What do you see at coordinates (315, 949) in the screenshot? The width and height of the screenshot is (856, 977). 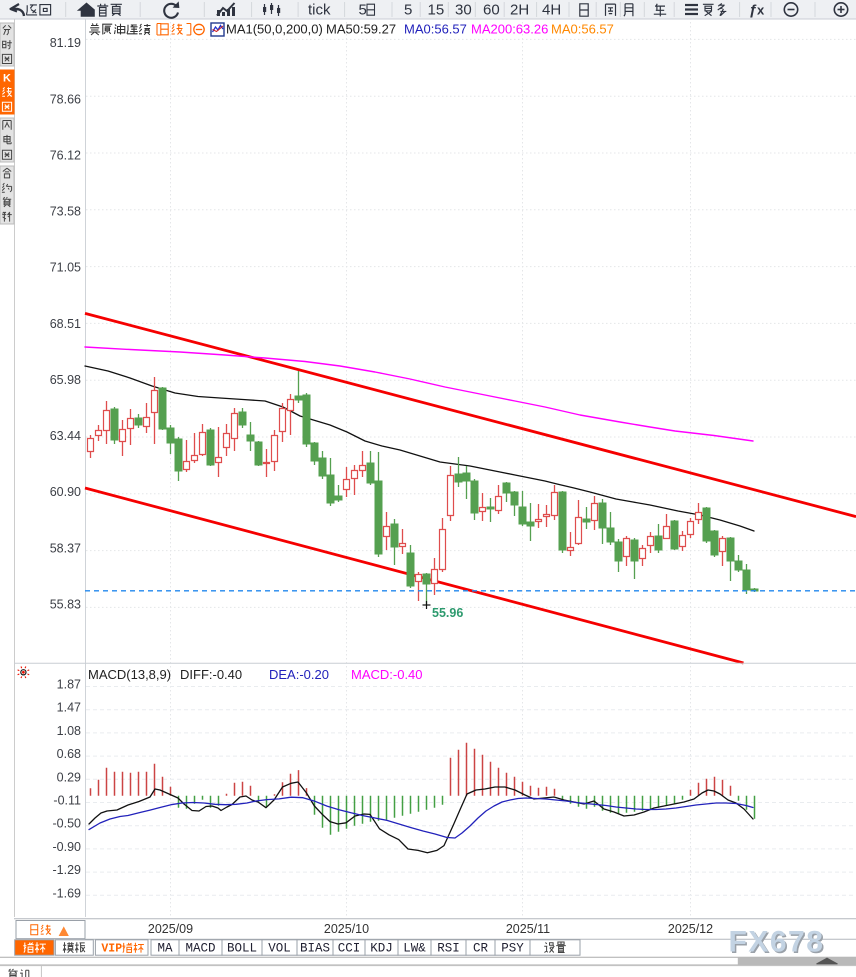 I see `svg-text: BIAS` at bounding box center [315, 949].